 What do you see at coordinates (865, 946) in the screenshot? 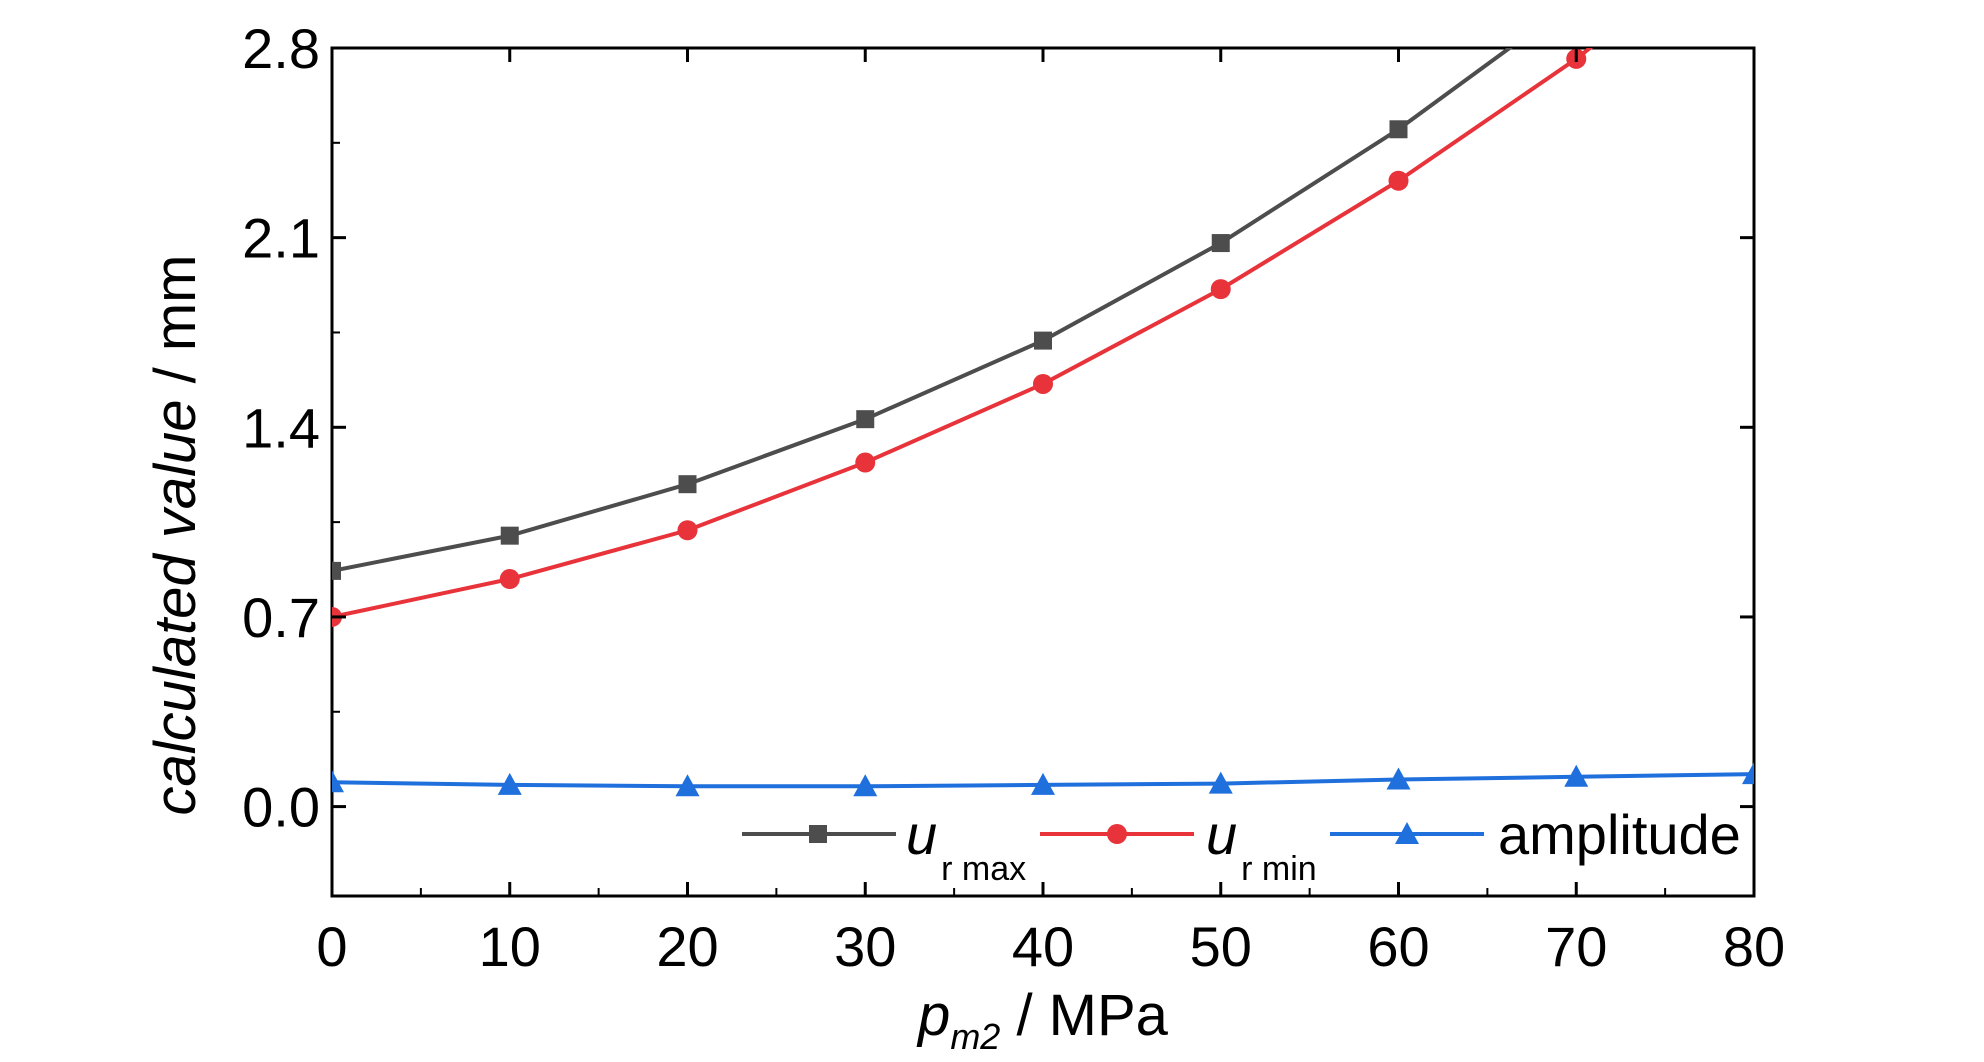
I see `x-tick-label: 30` at bounding box center [865, 946].